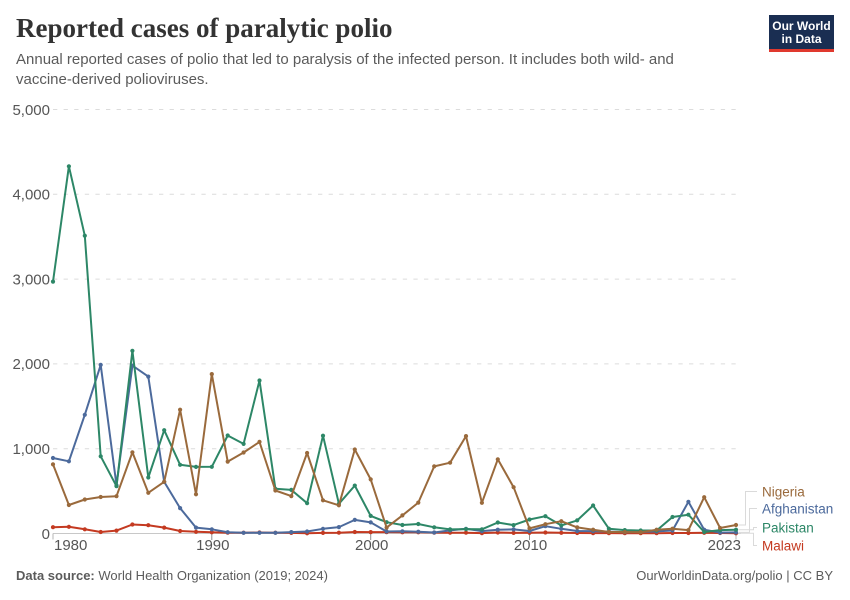  Describe the element at coordinates (724, 545) in the screenshot. I see `svg-text: 2023` at that location.